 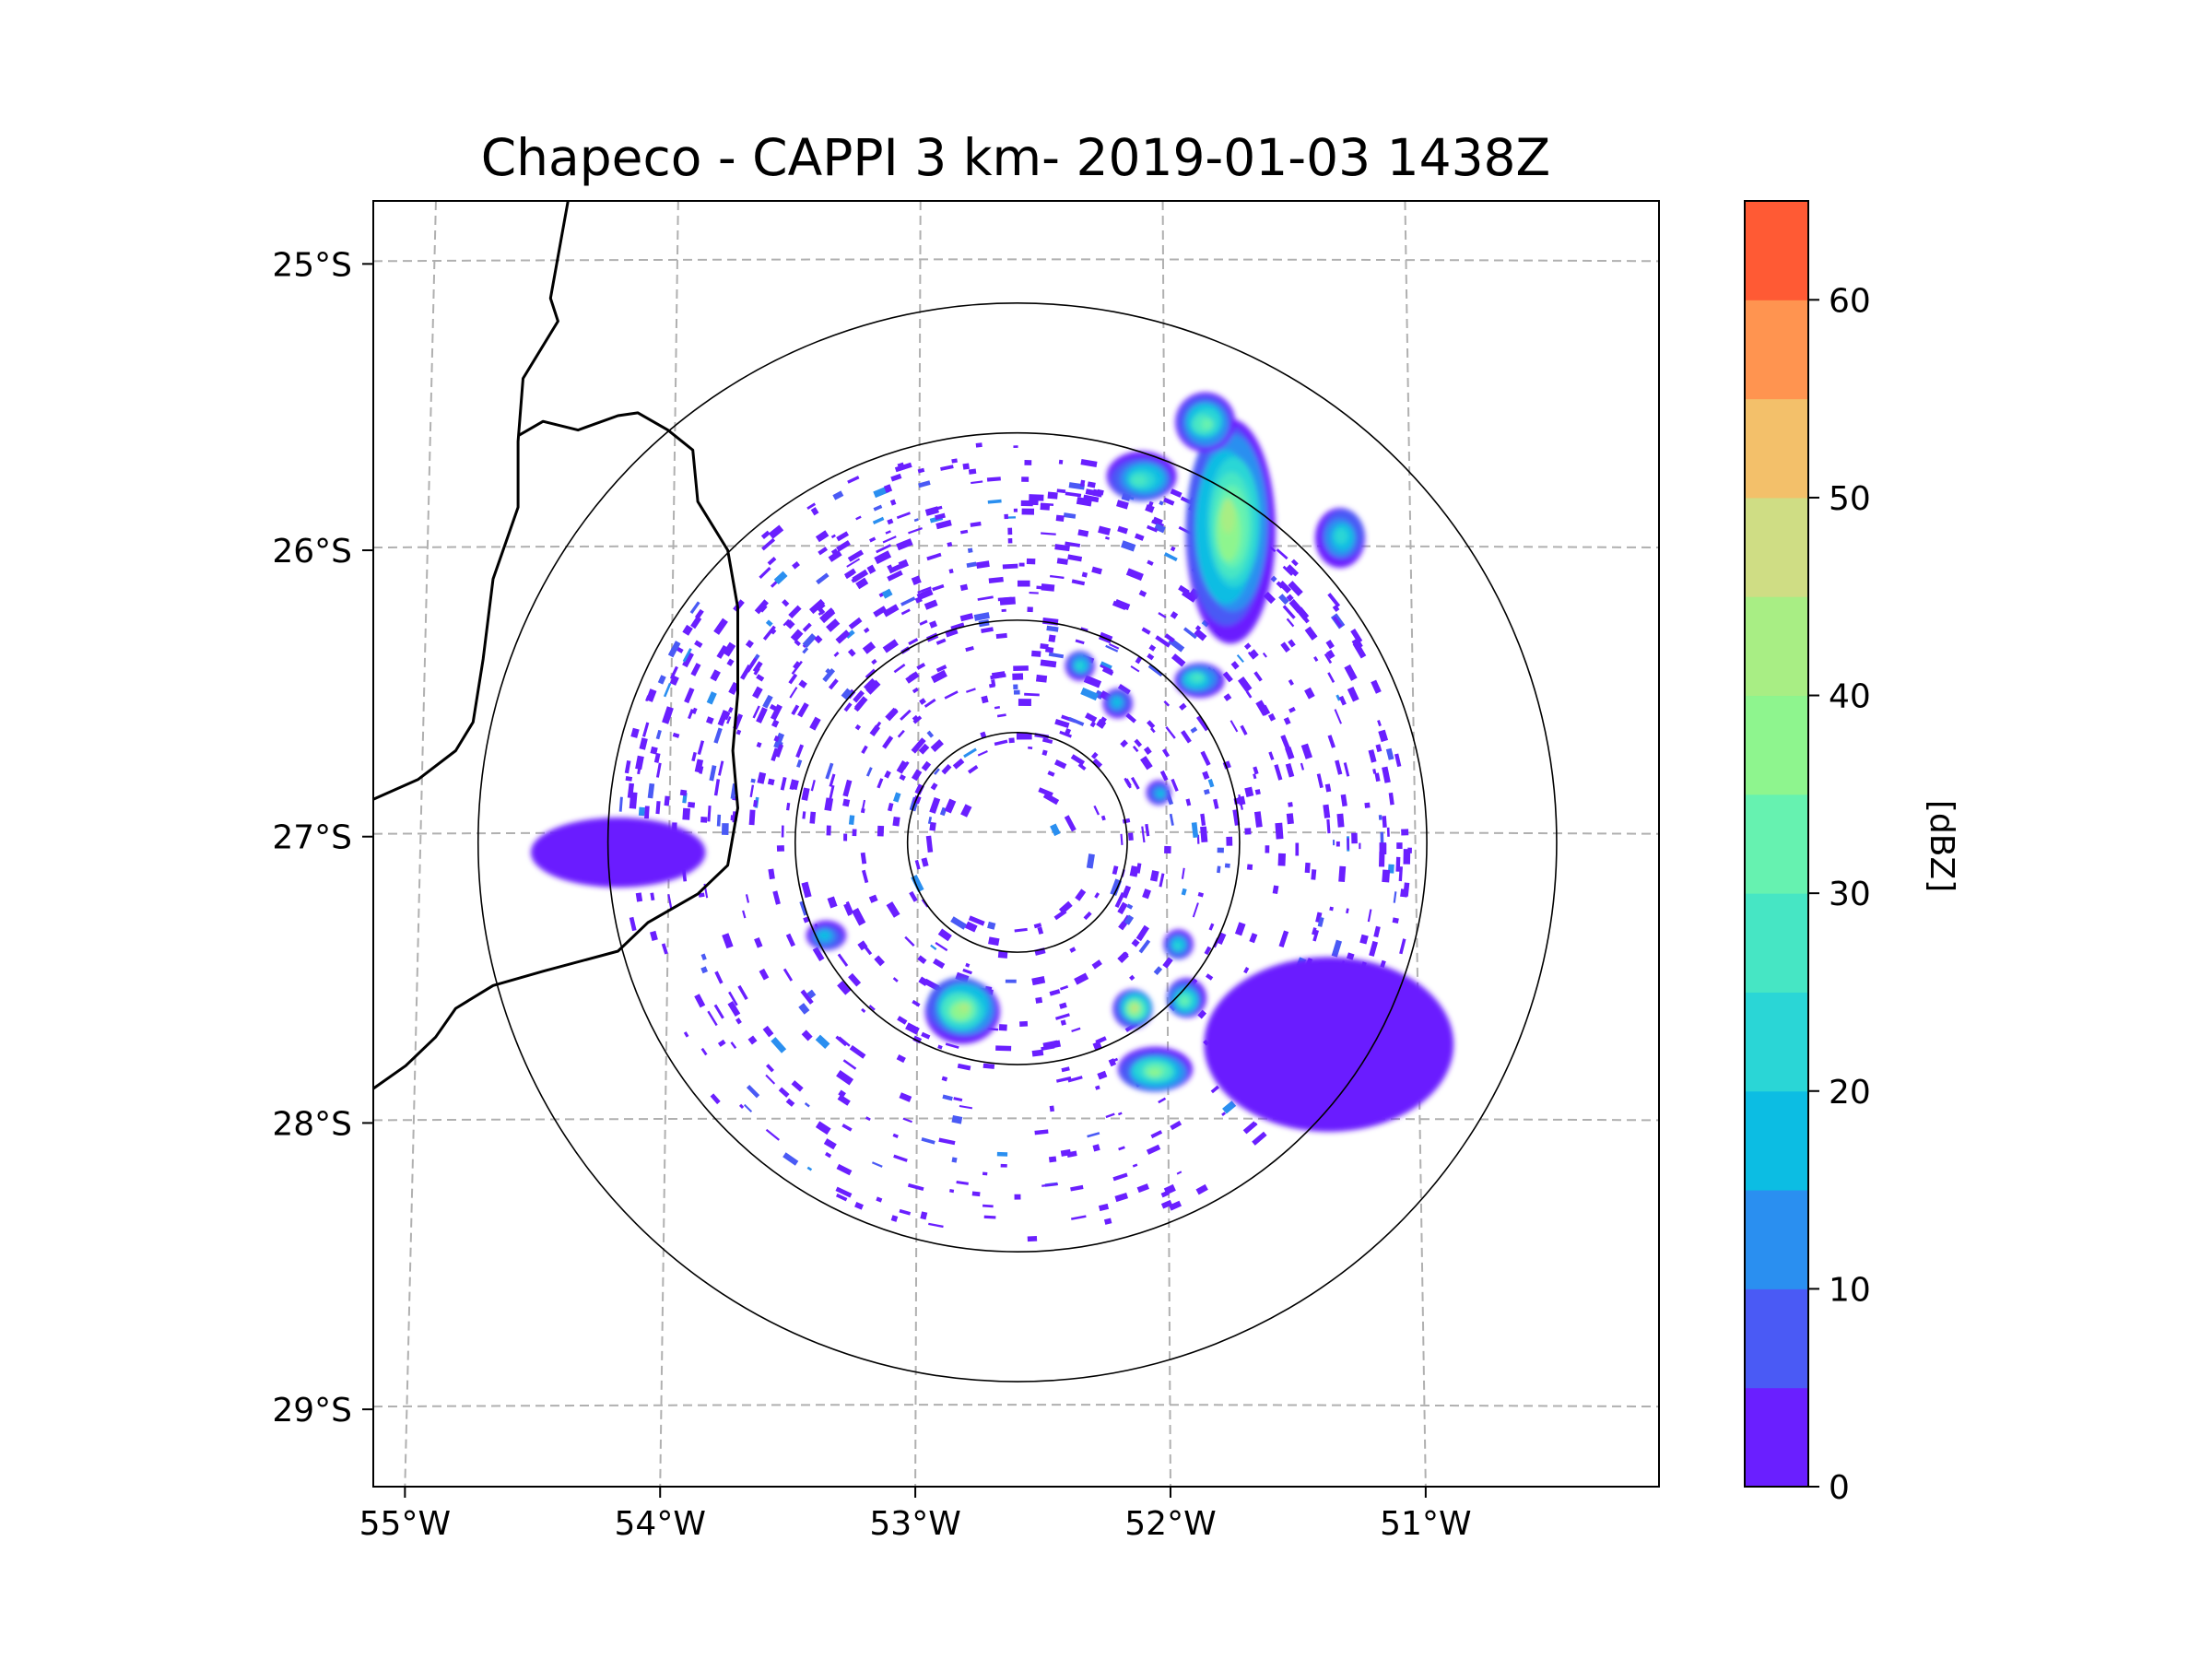 What do you see at coordinates (1776, 1338) in the screenshot?
I see `colorbar-band` at bounding box center [1776, 1338].